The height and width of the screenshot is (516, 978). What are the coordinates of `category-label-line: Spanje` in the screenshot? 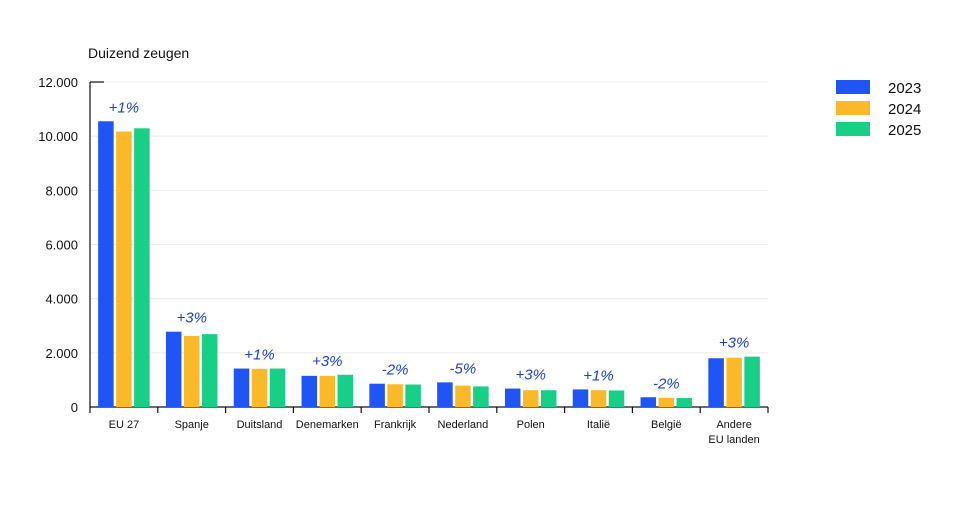 It's located at (192, 425).